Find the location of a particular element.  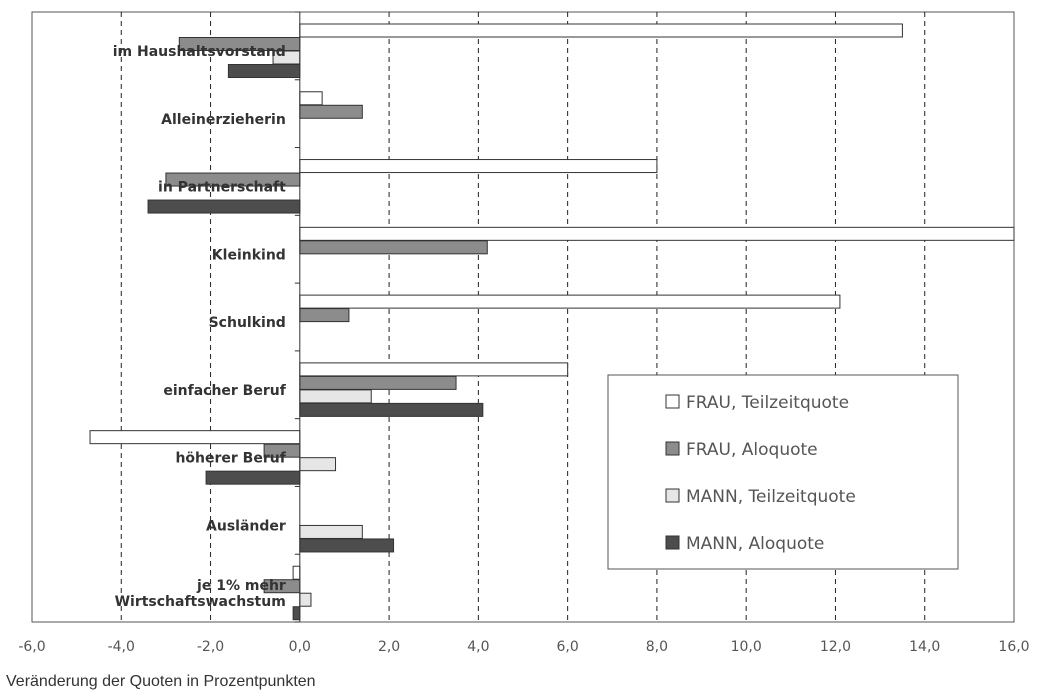

category-label: höherer Beruf is located at coordinates (230, 459).